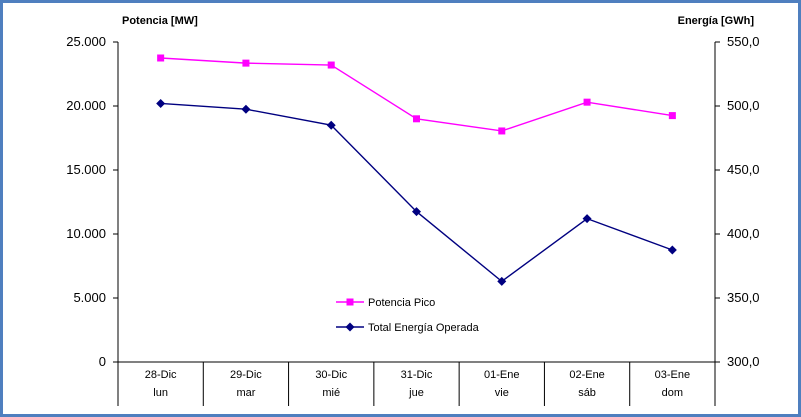  Describe the element at coordinates (416, 393) in the screenshot. I see `x-tick-label-day: jue` at that location.